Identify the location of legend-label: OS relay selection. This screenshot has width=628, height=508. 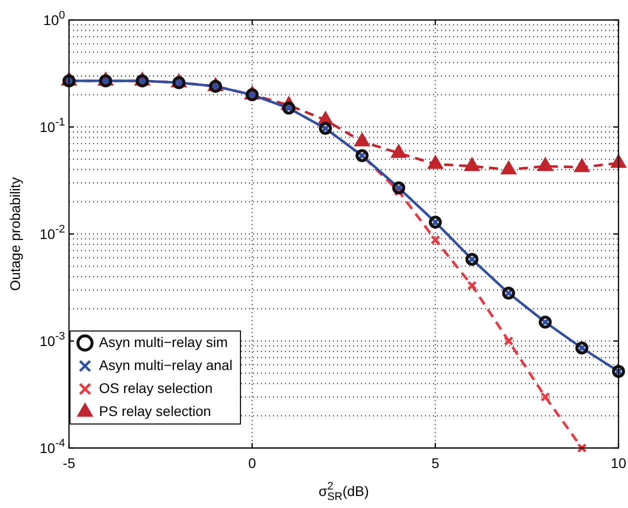
(156, 388).